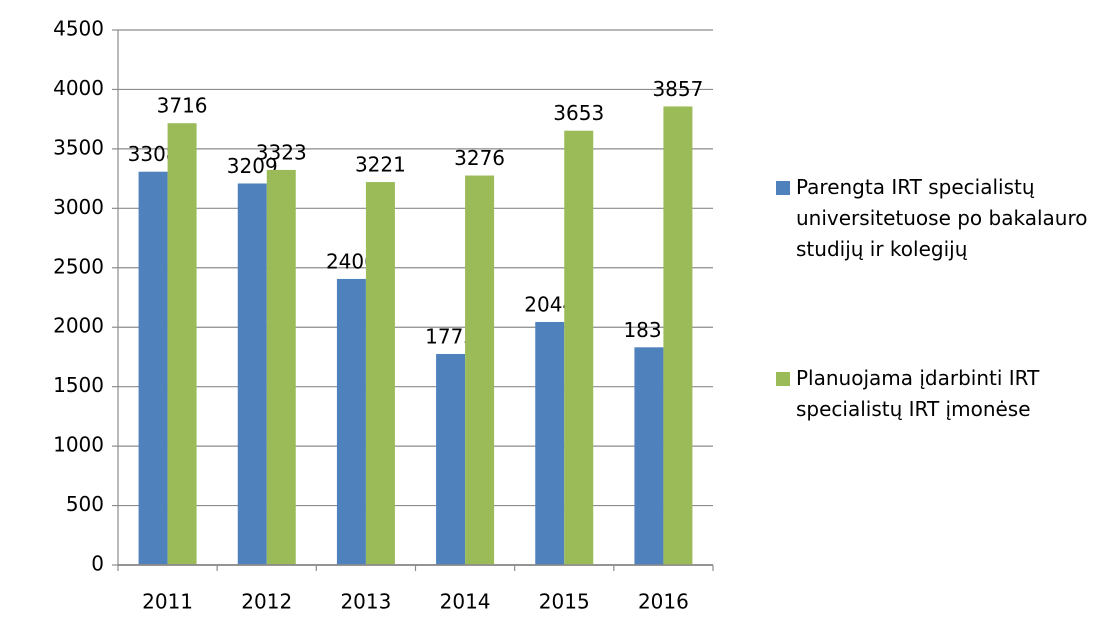 This screenshot has width=1110, height=617. Describe the element at coordinates (663, 602) in the screenshot. I see `x-tick-label: 2016` at that location.